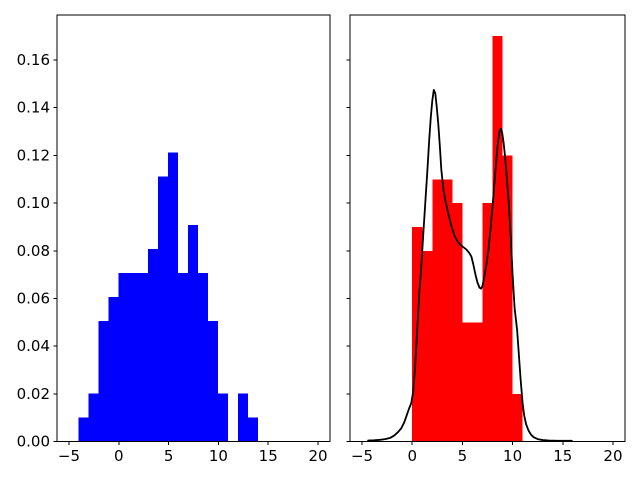  Describe the element at coordinates (33, 108) in the screenshot. I see `y-tick-label: 0.14` at that location.